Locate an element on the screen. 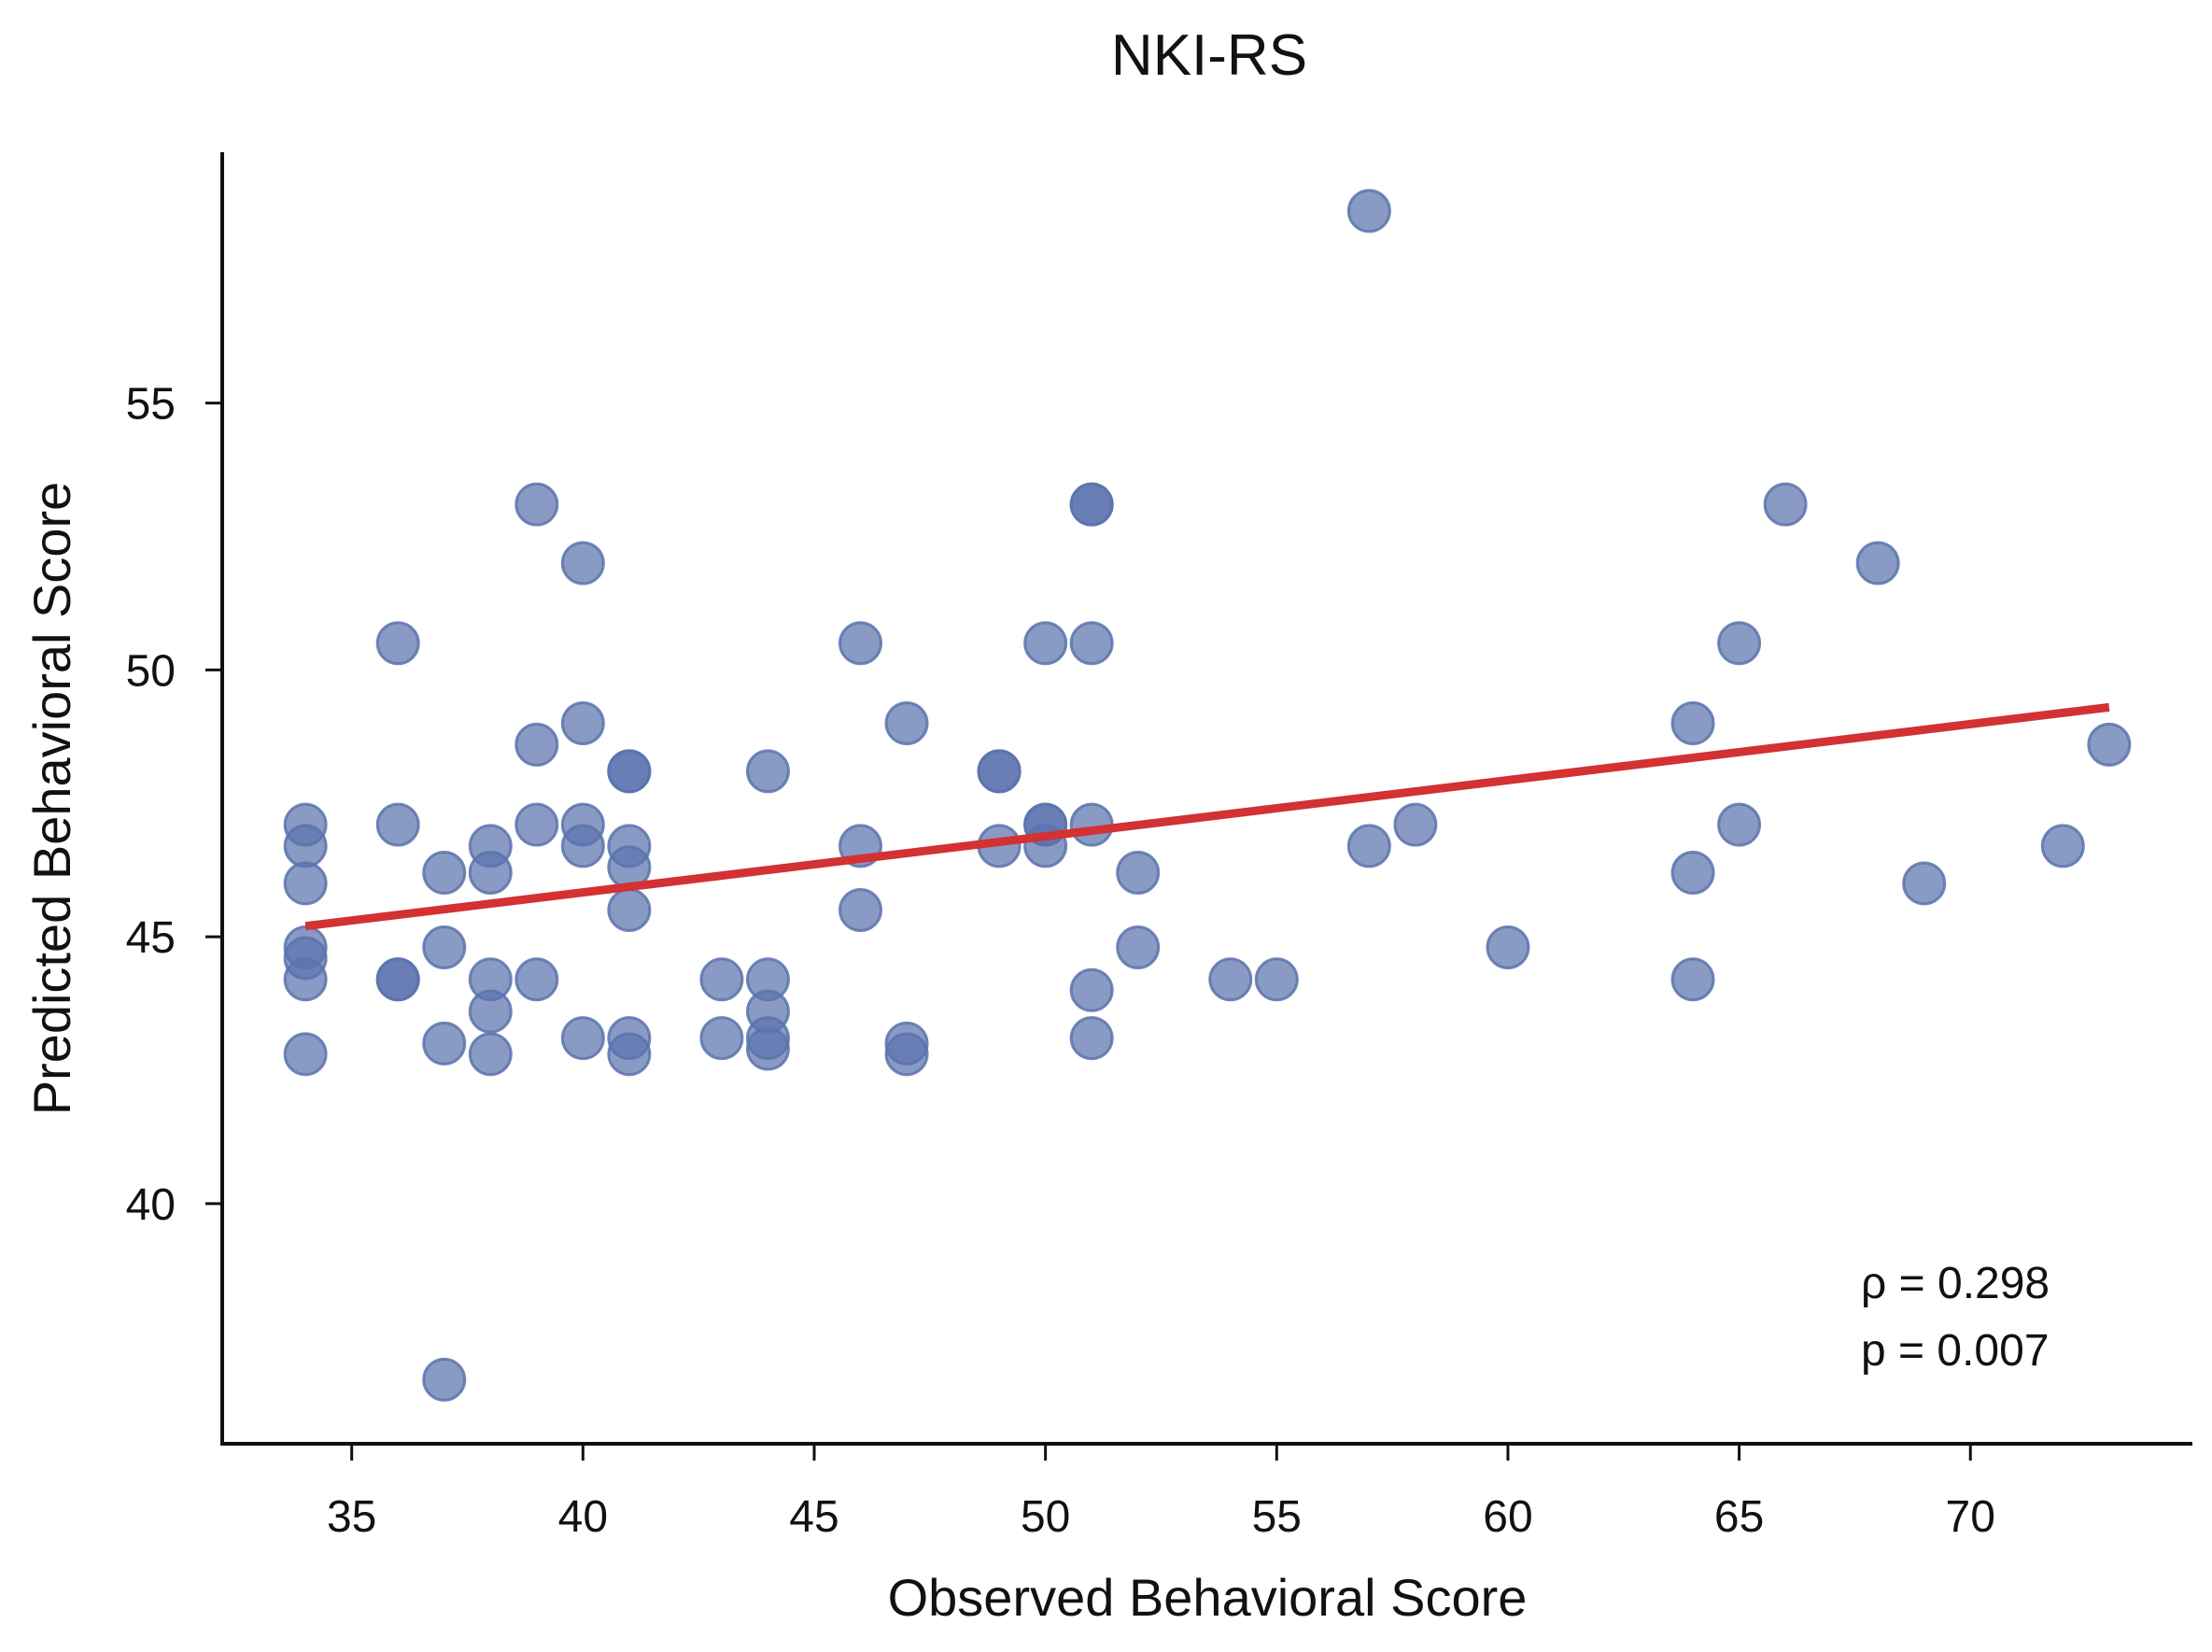  chart-title: NKI-RS is located at coordinates (1209, 55).